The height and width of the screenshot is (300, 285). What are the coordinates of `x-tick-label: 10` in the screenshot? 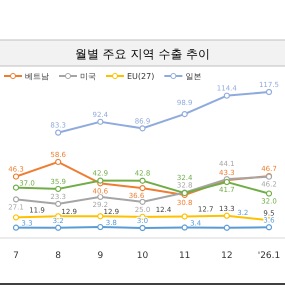 It's located at (142, 256).